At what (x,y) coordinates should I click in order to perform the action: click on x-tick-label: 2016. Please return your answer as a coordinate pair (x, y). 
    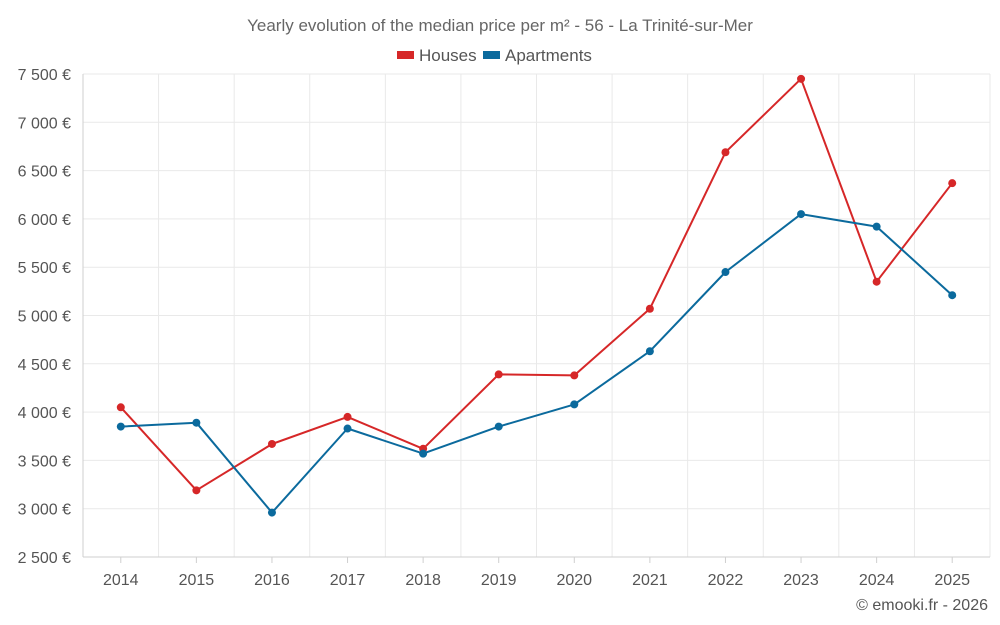
    Looking at the image, I should click on (272, 580).